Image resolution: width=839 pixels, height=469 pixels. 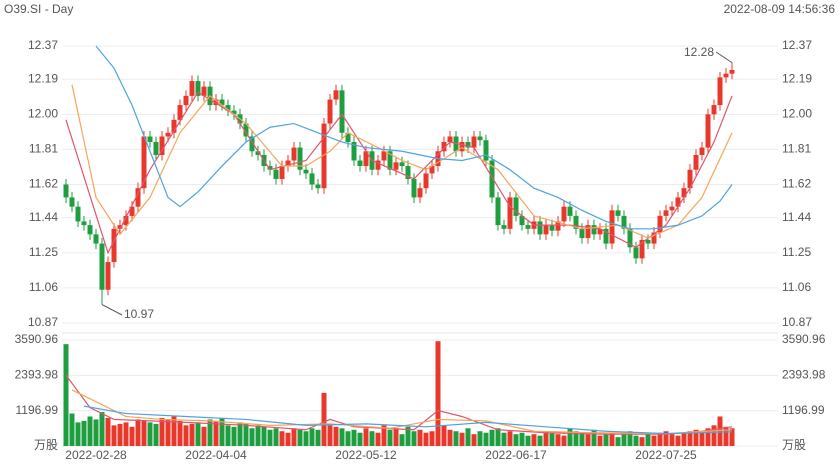 I want to click on y-tick-label-right: 12.19, so click(x=797, y=78).